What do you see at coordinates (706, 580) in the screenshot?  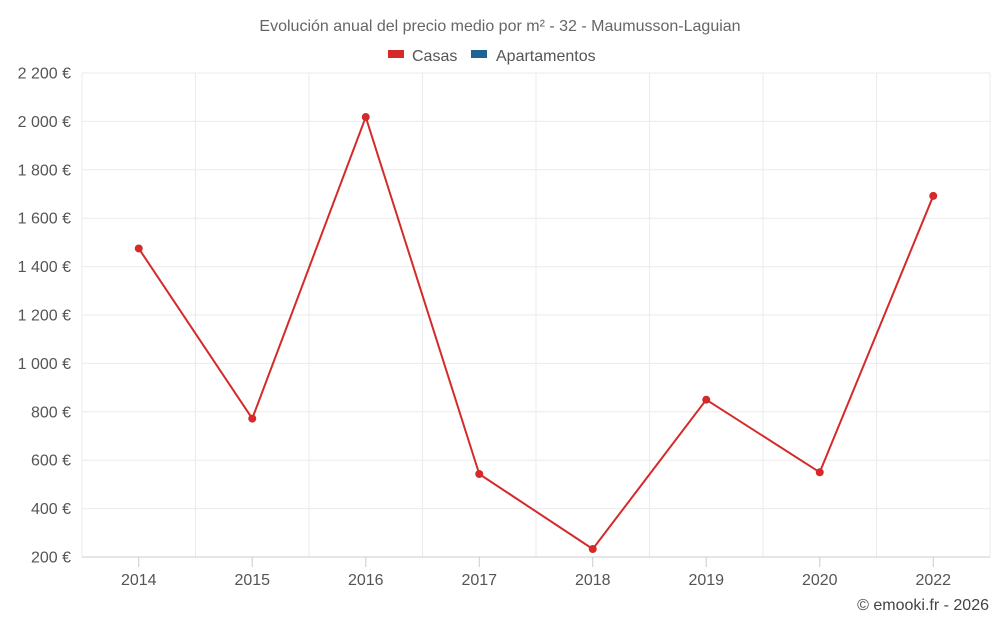 I see `x-tick-label: 2019` at bounding box center [706, 580].